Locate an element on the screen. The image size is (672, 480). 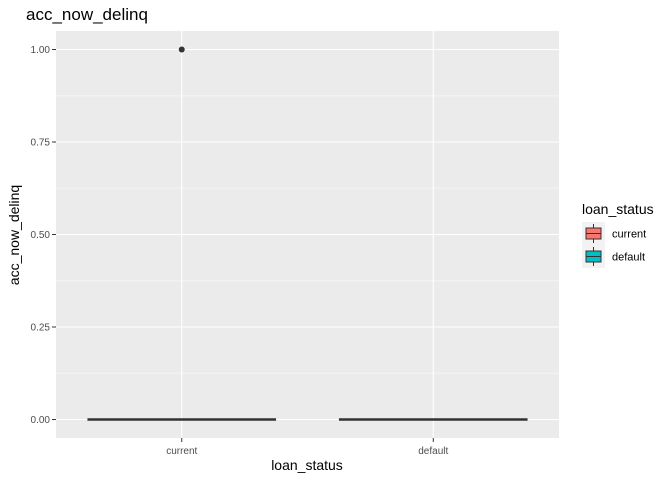
x-tick-label: current is located at coordinates (181, 451).